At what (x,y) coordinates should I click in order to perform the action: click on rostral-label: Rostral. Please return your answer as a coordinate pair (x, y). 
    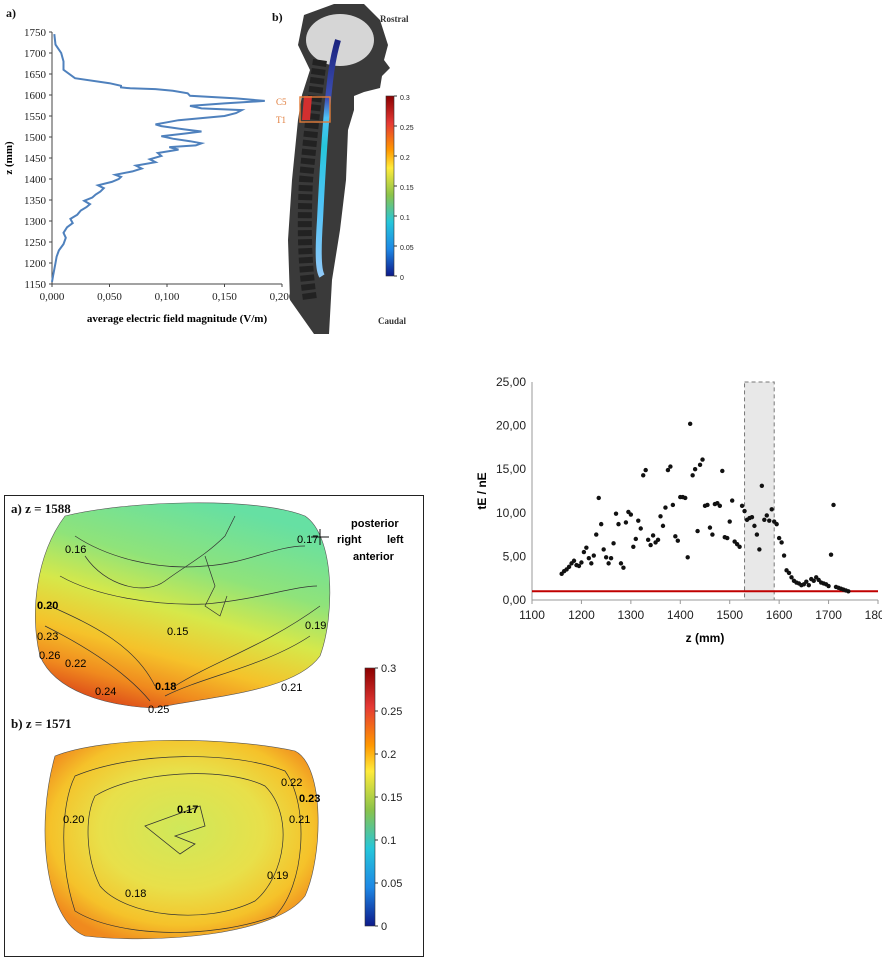
    Looking at the image, I should click on (394, 19).